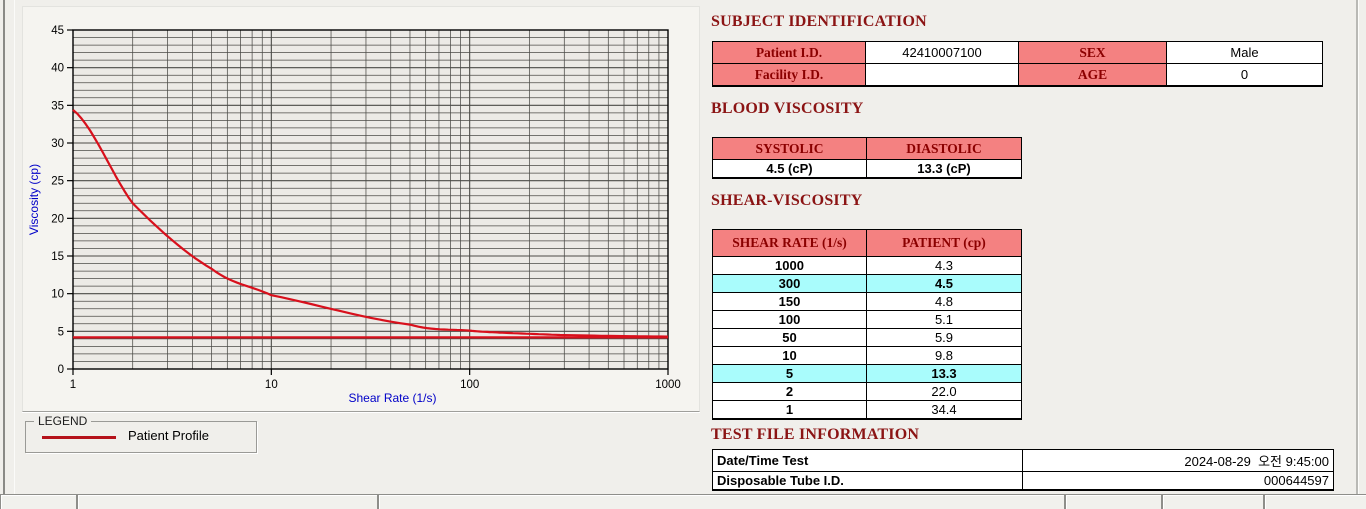 This screenshot has height=509, width=1366. I want to click on systolic-header: SYSTOLIC, so click(789, 148).